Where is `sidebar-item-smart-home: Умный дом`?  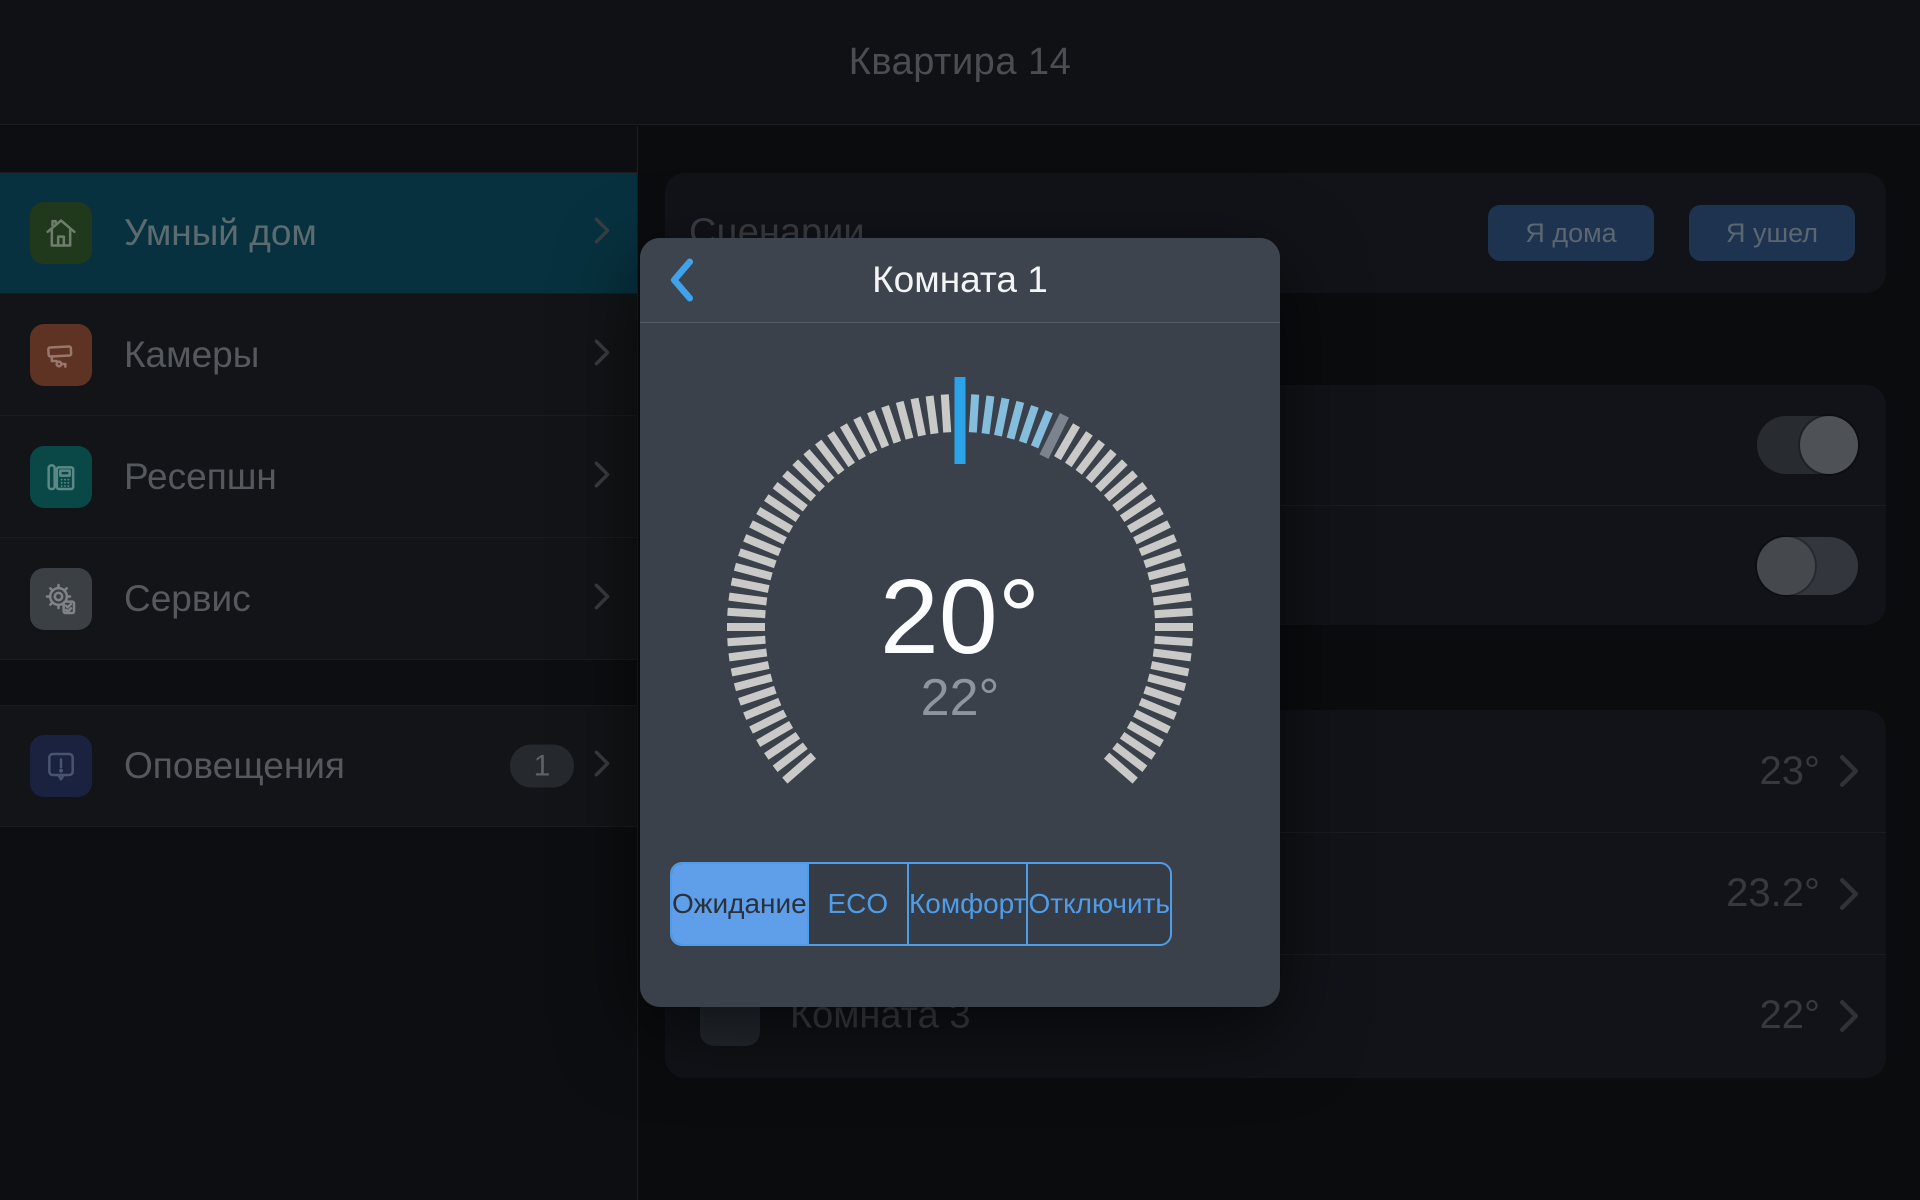 sidebar-item-smart-home: Умный дом is located at coordinates (318, 233).